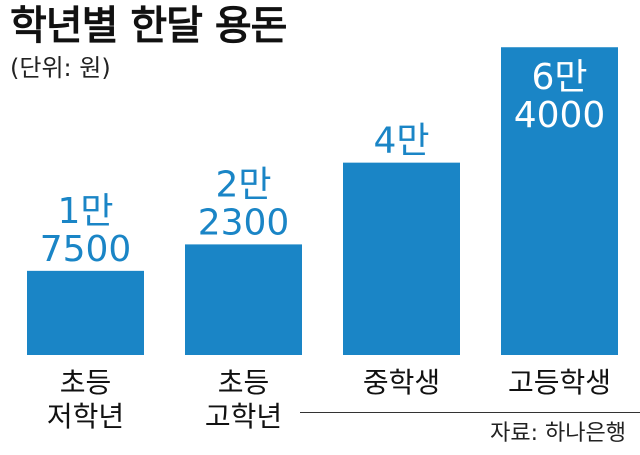 The width and height of the screenshot is (640, 455). What do you see at coordinates (85, 399) in the screenshot?
I see `category-label-1: 초등 저학년` at bounding box center [85, 399].